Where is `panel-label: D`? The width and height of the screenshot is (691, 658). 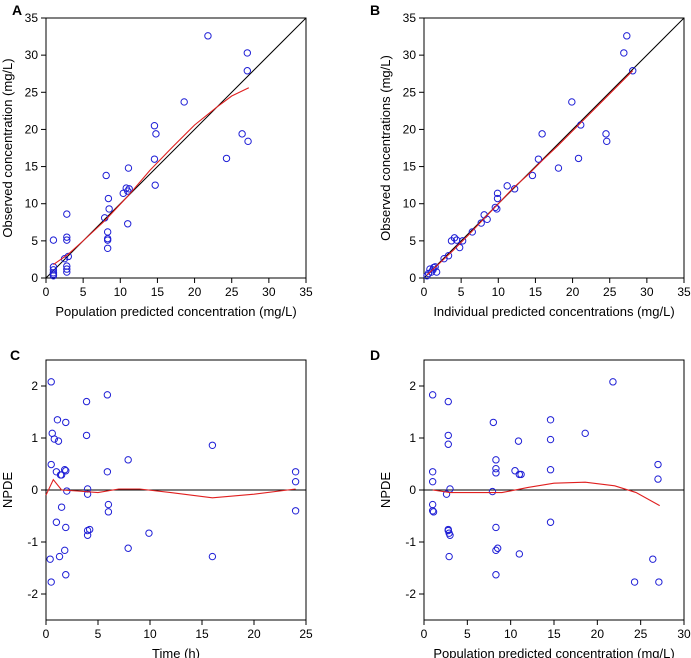 panel-label: D is located at coordinates (375, 355).